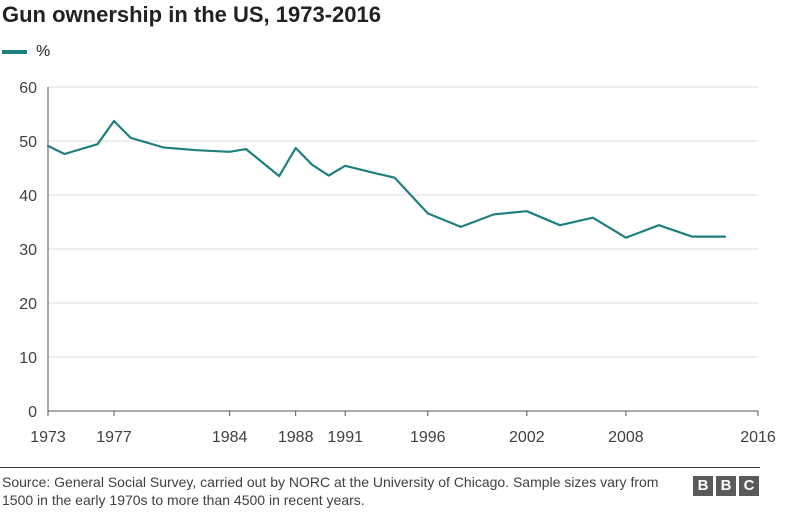 The width and height of the screenshot is (800, 516). What do you see at coordinates (114, 437) in the screenshot?
I see `x-tick-label-1977: 1977` at bounding box center [114, 437].